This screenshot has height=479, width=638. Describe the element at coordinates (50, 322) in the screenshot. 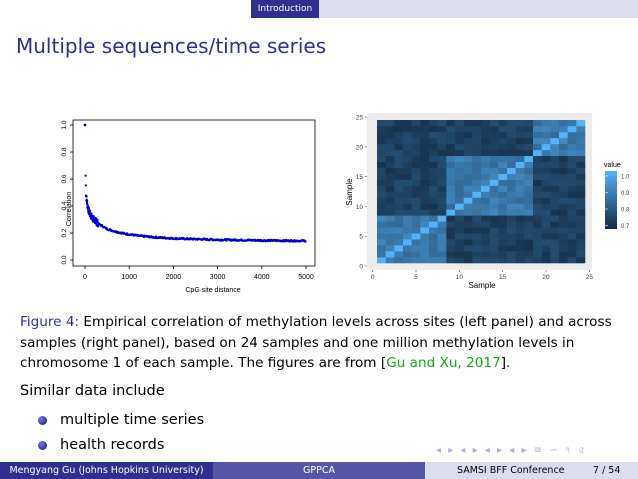

I see `figure-label: Figure 4:` at that location.